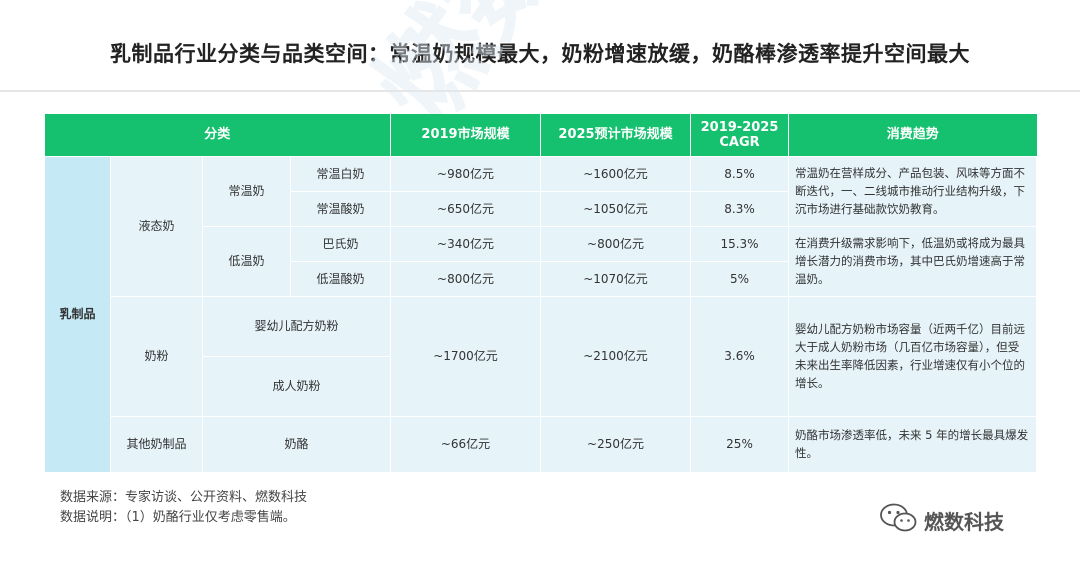 Image resolution: width=1080 pixels, height=568 pixels. I want to click on row-name: 婴幼儿配方奶粉, so click(296, 326).